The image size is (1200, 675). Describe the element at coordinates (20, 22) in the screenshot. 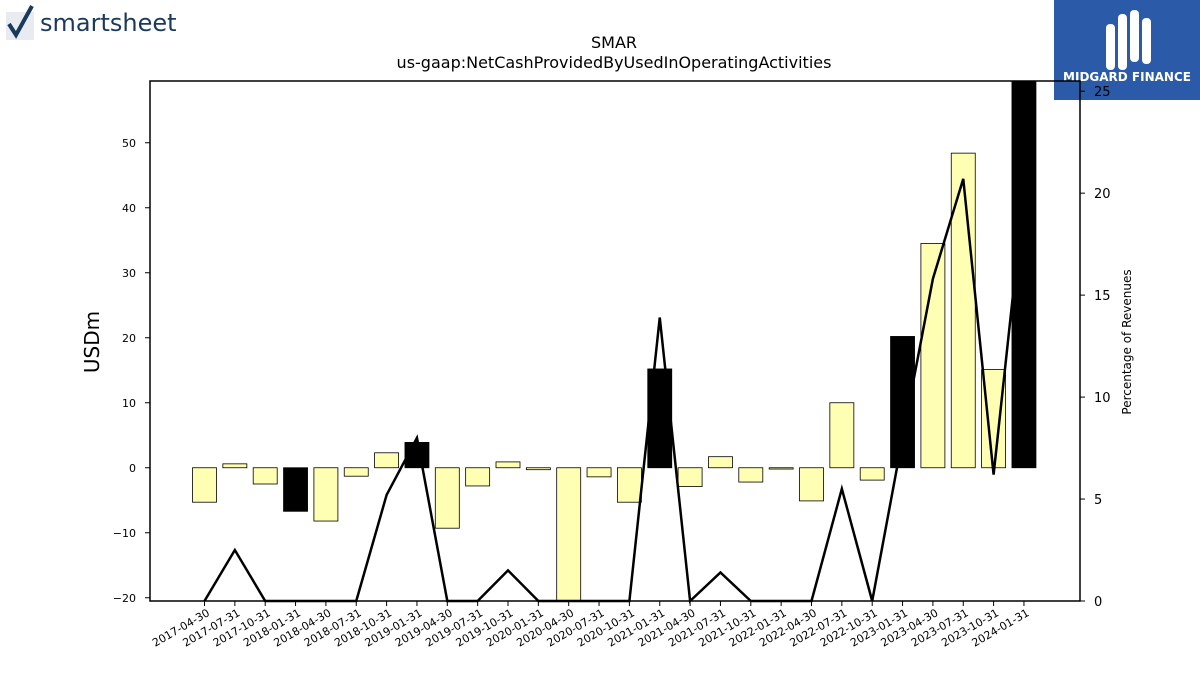

I see `checkmark-icon` at that location.